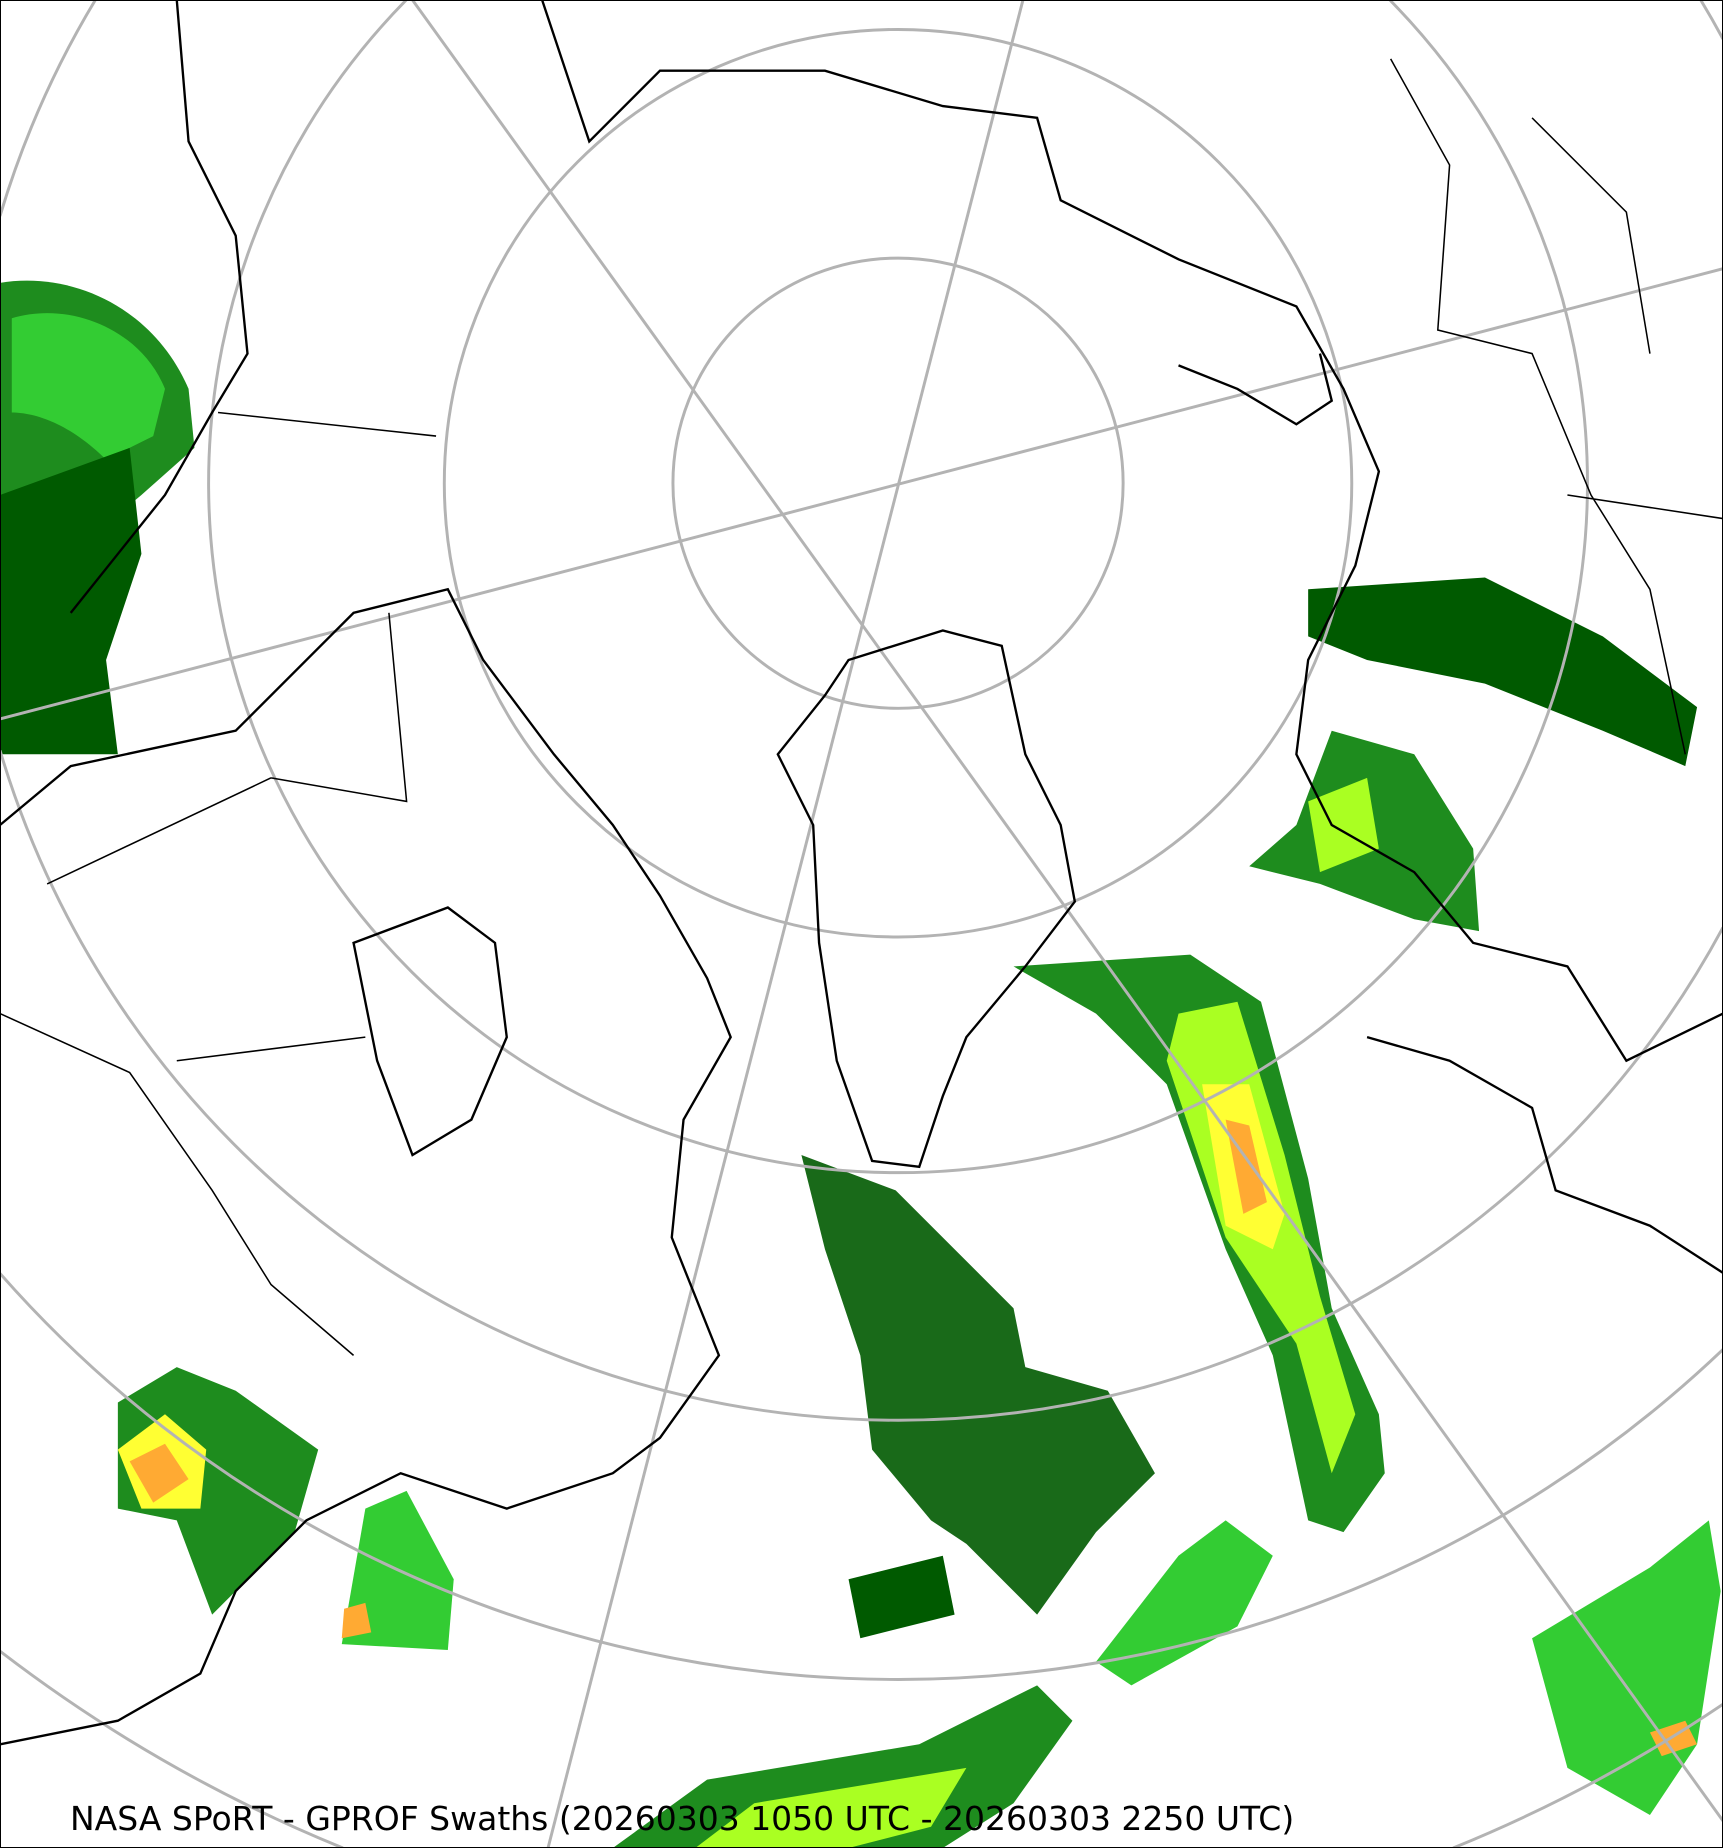  I want to click on alaska-coast, so click(159, 307).